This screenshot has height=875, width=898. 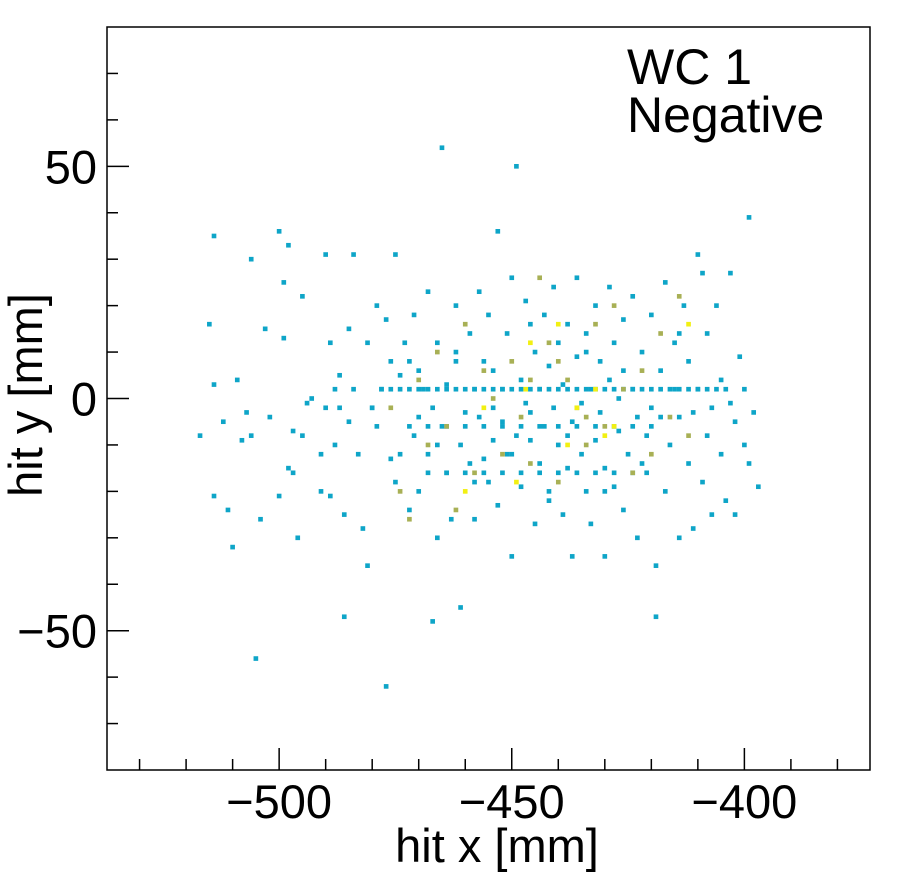 I want to click on y-tick-label: 50, so click(x=71, y=166).